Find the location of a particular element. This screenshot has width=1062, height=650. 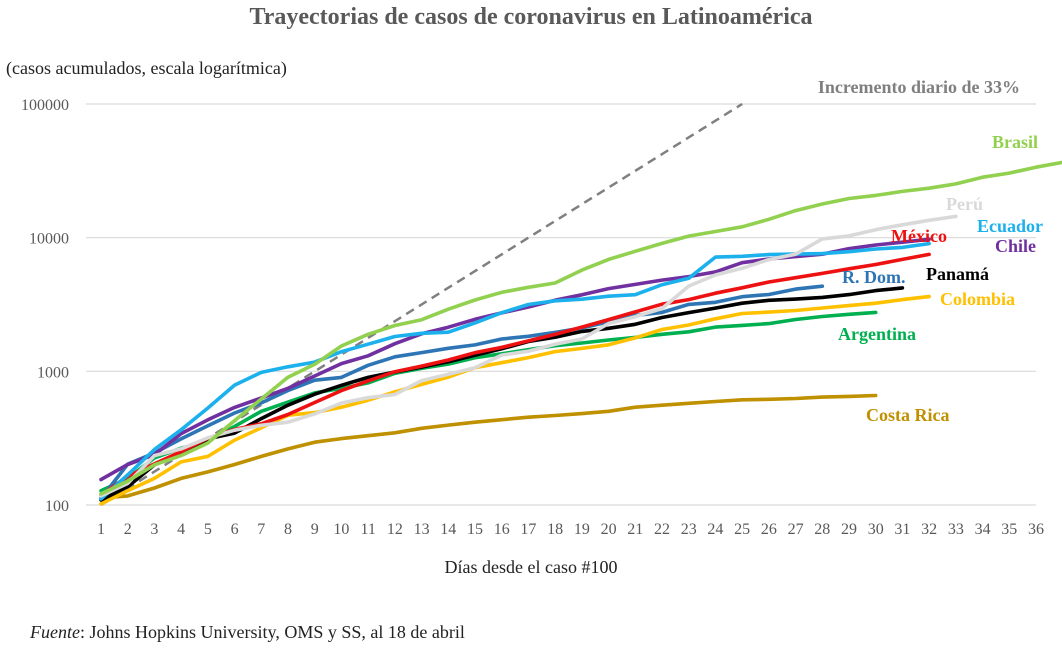

series-label-costa-rica: Costa Rica is located at coordinates (908, 415).